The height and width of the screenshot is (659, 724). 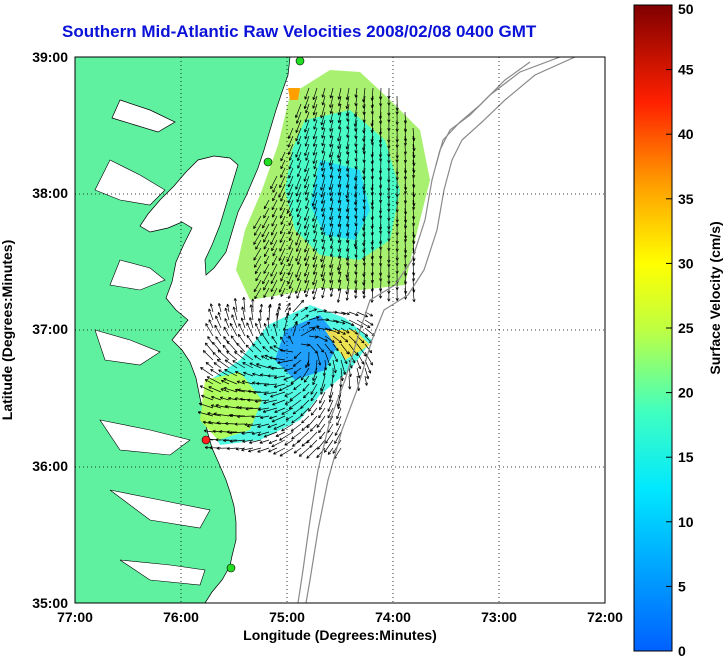 What do you see at coordinates (50, 466) in the screenshot?
I see `y-tick-label: 36:00` at bounding box center [50, 466].